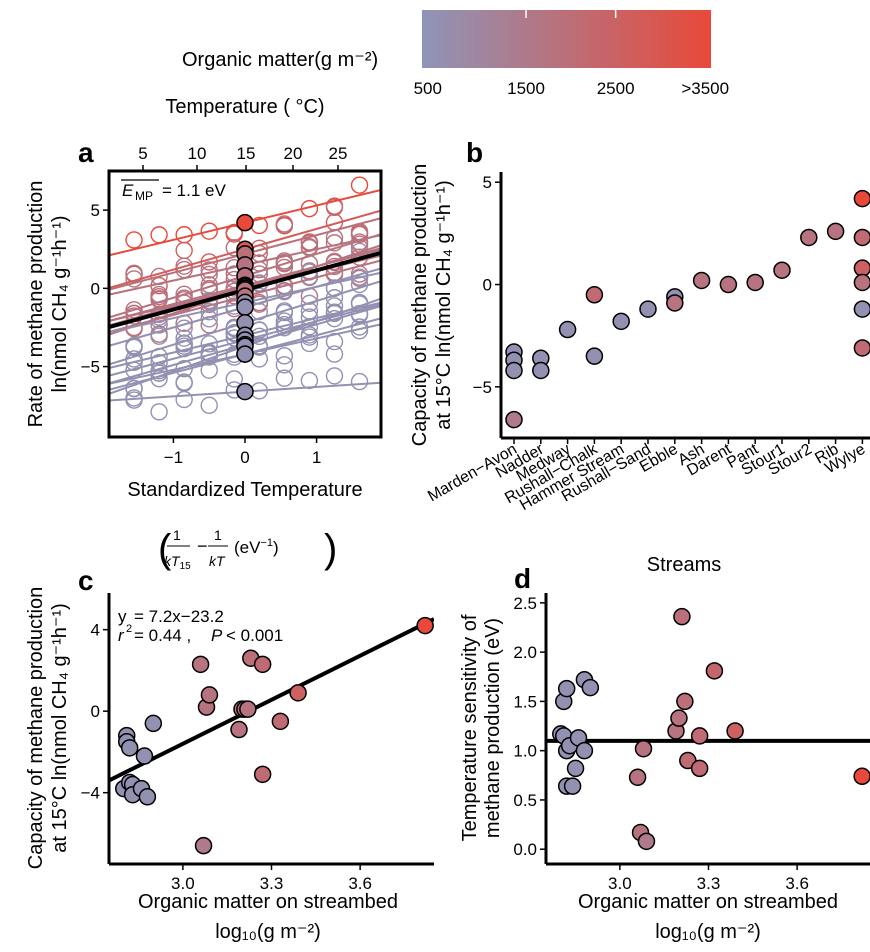 The width and height of the screenshot is (870, 952). I want to click on svg-text: kT, so click(217, 561).